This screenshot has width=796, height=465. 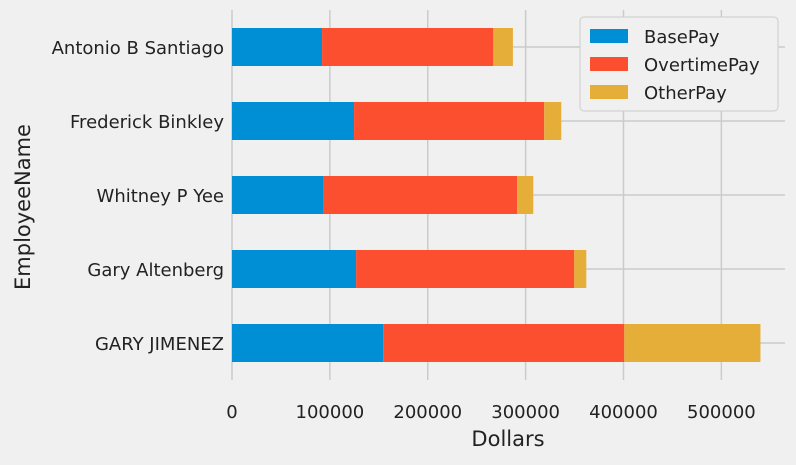 I want to click on x-tick-label: 0, so click(x=231, y=412).